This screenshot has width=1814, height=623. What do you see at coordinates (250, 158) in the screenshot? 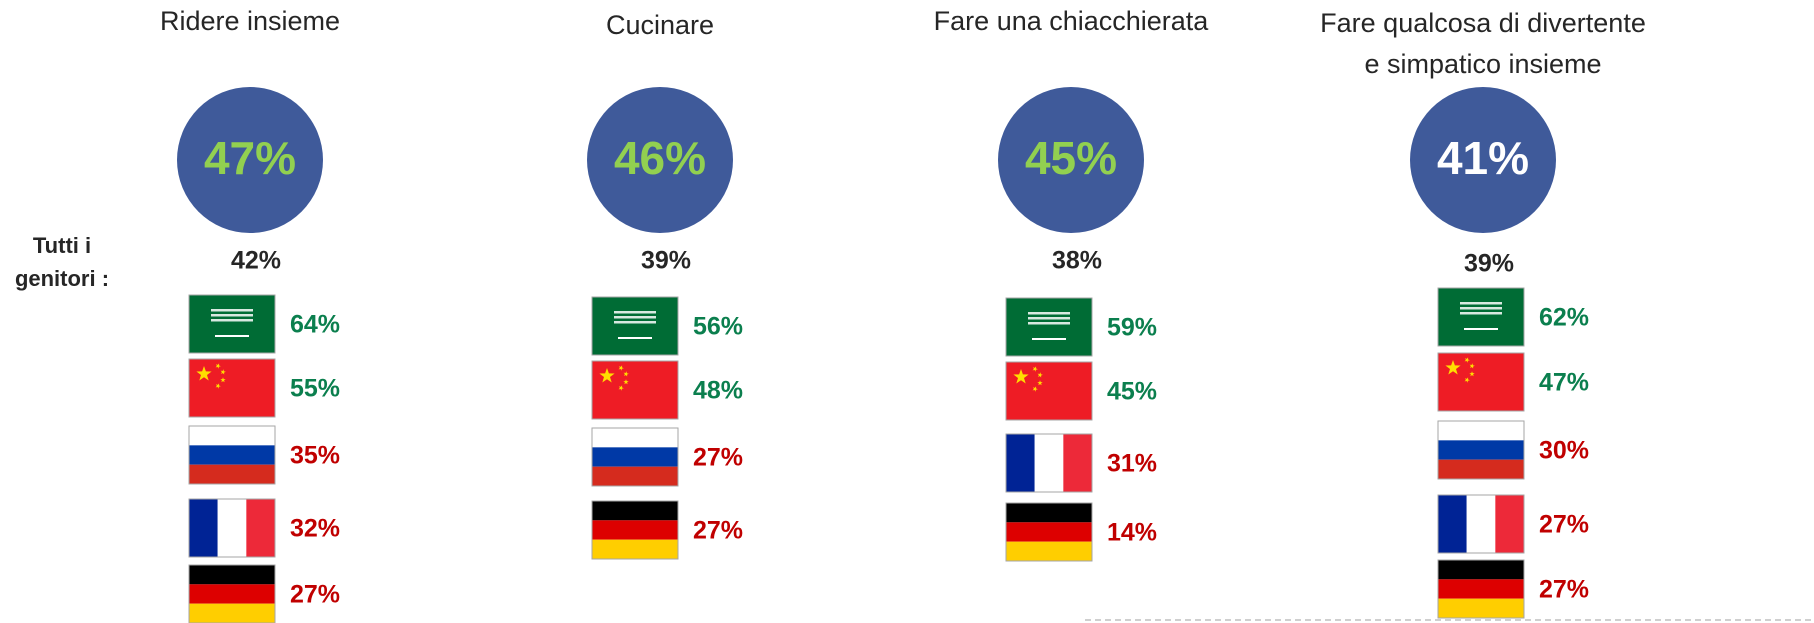
I see `main-value: 47%` at bounding box center [250, 158].